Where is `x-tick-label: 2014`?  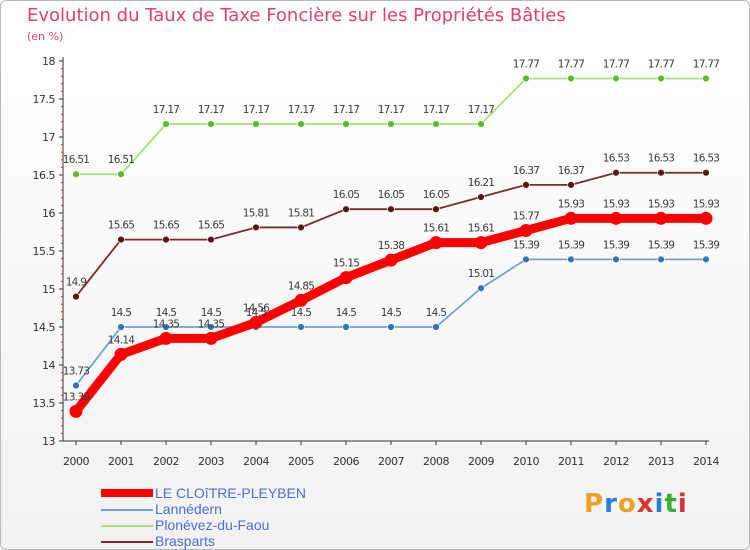
x-tick-label: 2014 is located at coordinates (706, 461).